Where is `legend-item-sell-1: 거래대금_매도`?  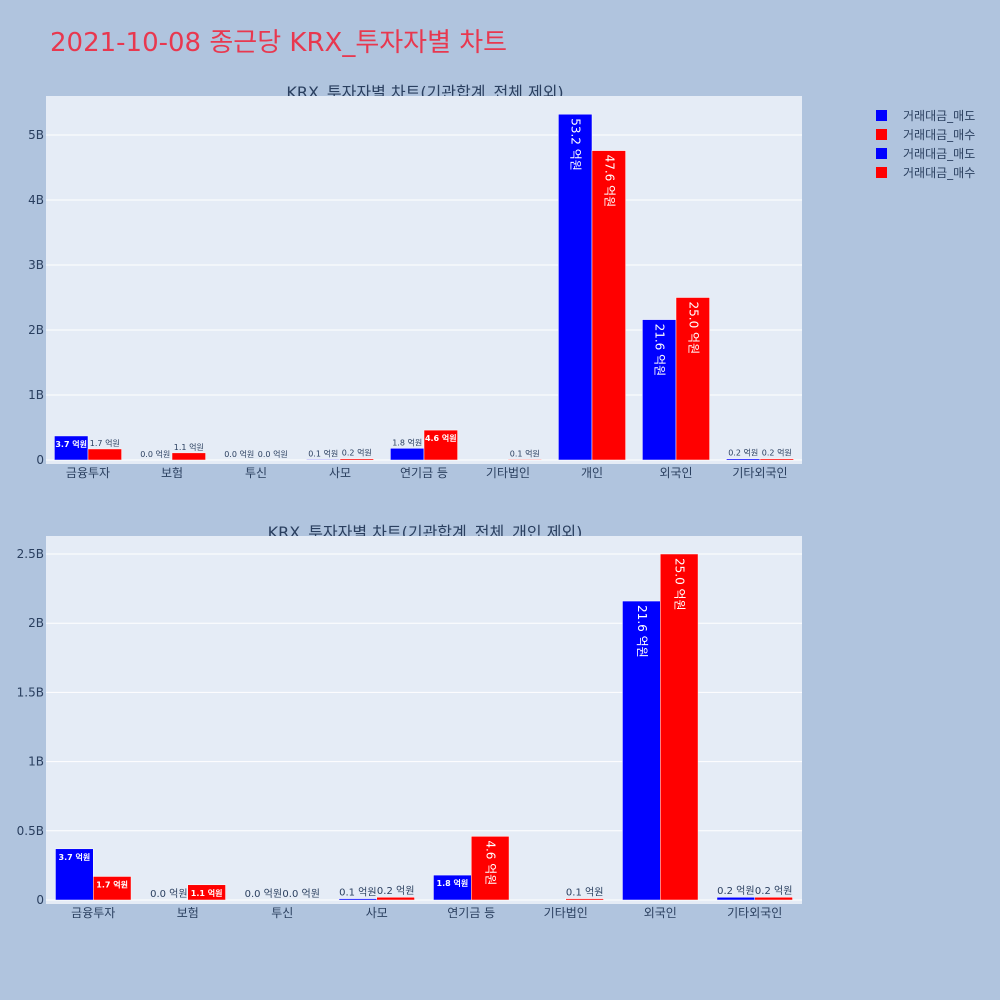
legend-item-sell-1: 거래대금_매도 is located at coordinates (925, 115).